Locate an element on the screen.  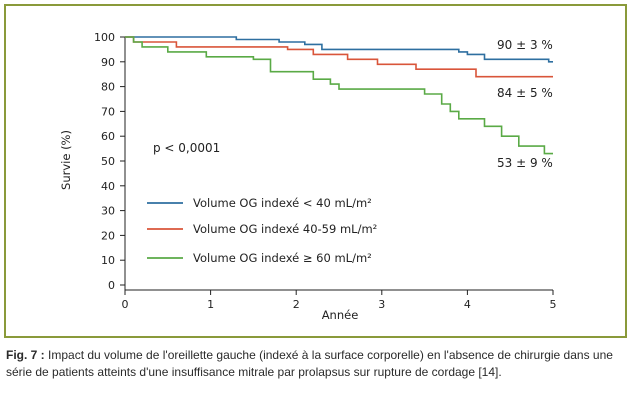
y-tick-label-100: 100 is located at coordinates (104, 37).